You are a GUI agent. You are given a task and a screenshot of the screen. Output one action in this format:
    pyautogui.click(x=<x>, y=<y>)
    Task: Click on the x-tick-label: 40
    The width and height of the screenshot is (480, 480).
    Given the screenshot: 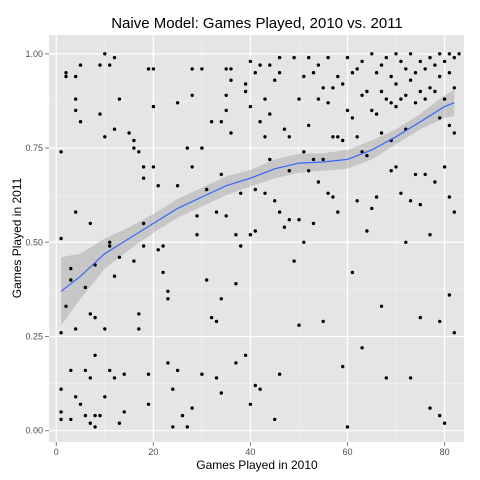 What is the action you would take?
    pyautogui.click(x=250, y=452)
    